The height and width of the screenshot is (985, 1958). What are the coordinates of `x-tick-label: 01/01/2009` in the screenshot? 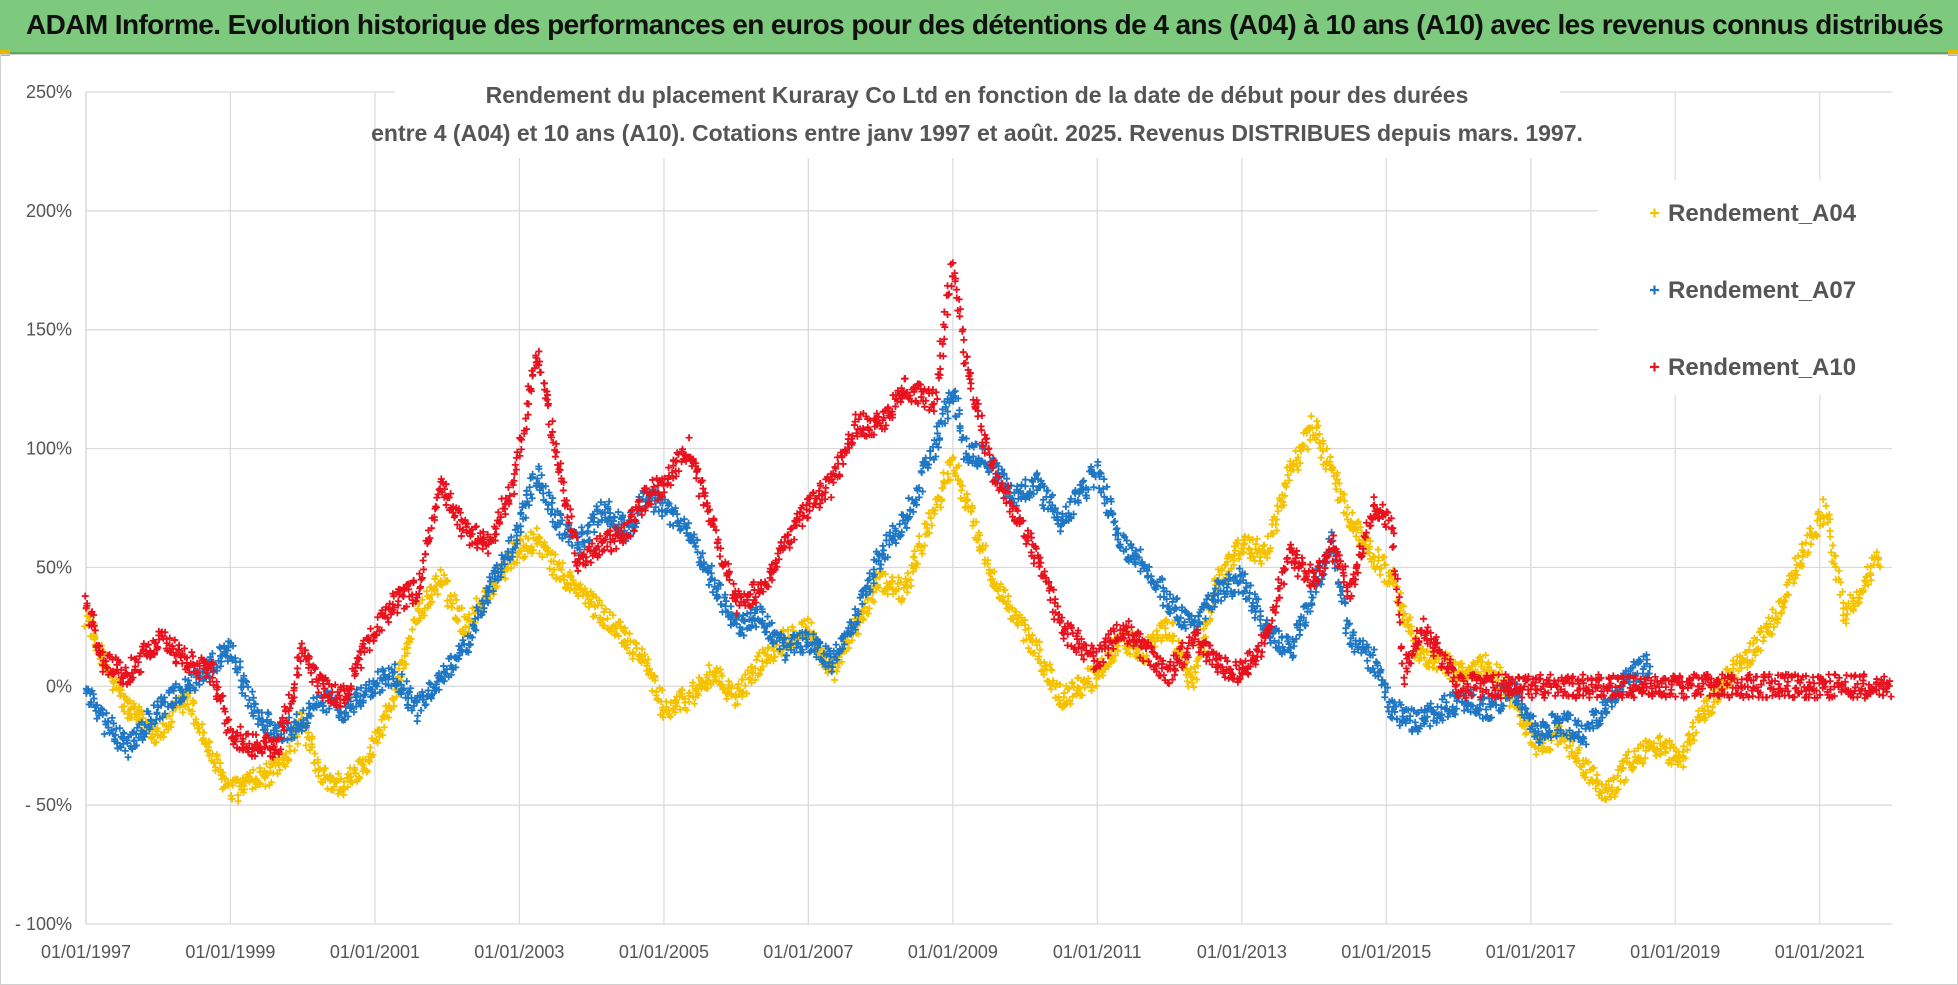 It's located at (953, 952).